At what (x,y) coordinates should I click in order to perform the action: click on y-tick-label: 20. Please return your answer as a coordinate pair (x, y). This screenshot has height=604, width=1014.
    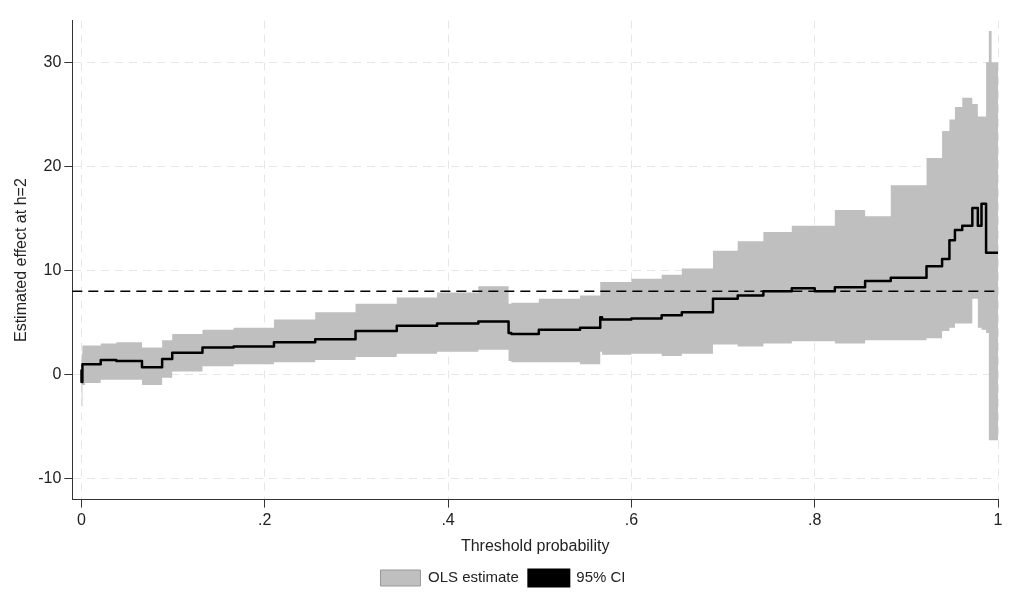
    Looking at the image, I should click on (52, 165).